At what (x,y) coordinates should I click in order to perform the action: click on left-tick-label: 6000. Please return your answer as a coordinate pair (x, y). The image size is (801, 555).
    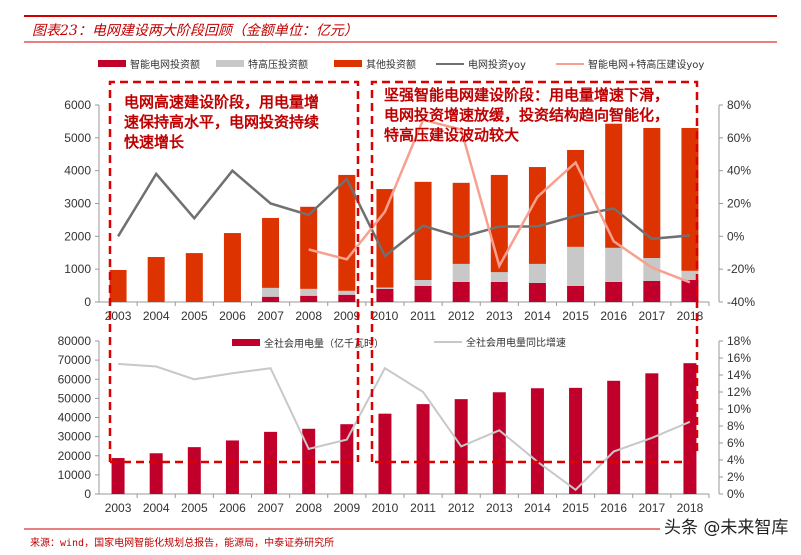
    Looking at the image, I should click on (77, 105).